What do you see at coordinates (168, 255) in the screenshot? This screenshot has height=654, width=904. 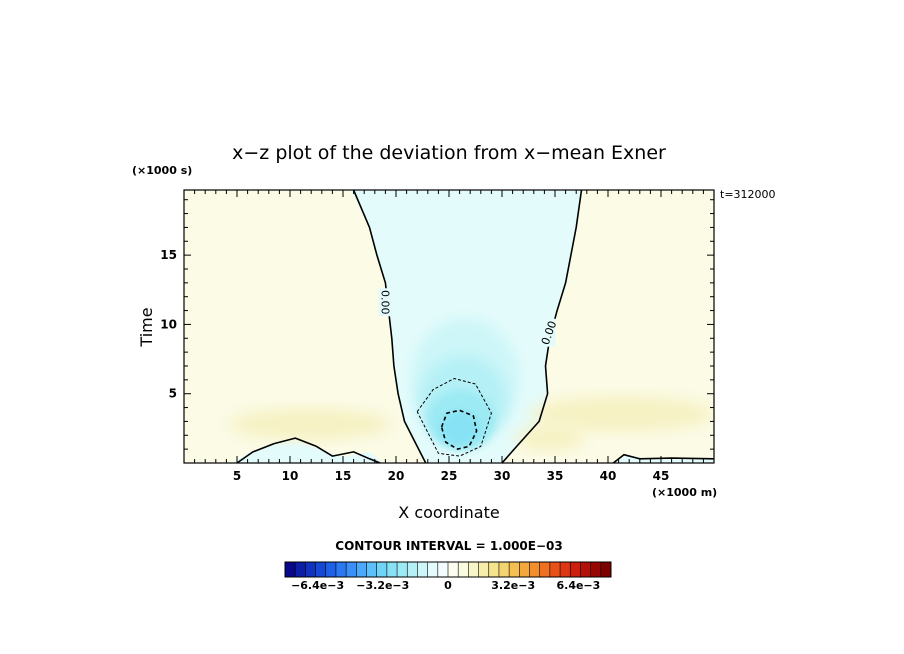 I see `y-tick-label: 15` at bounding box center [168, 255].